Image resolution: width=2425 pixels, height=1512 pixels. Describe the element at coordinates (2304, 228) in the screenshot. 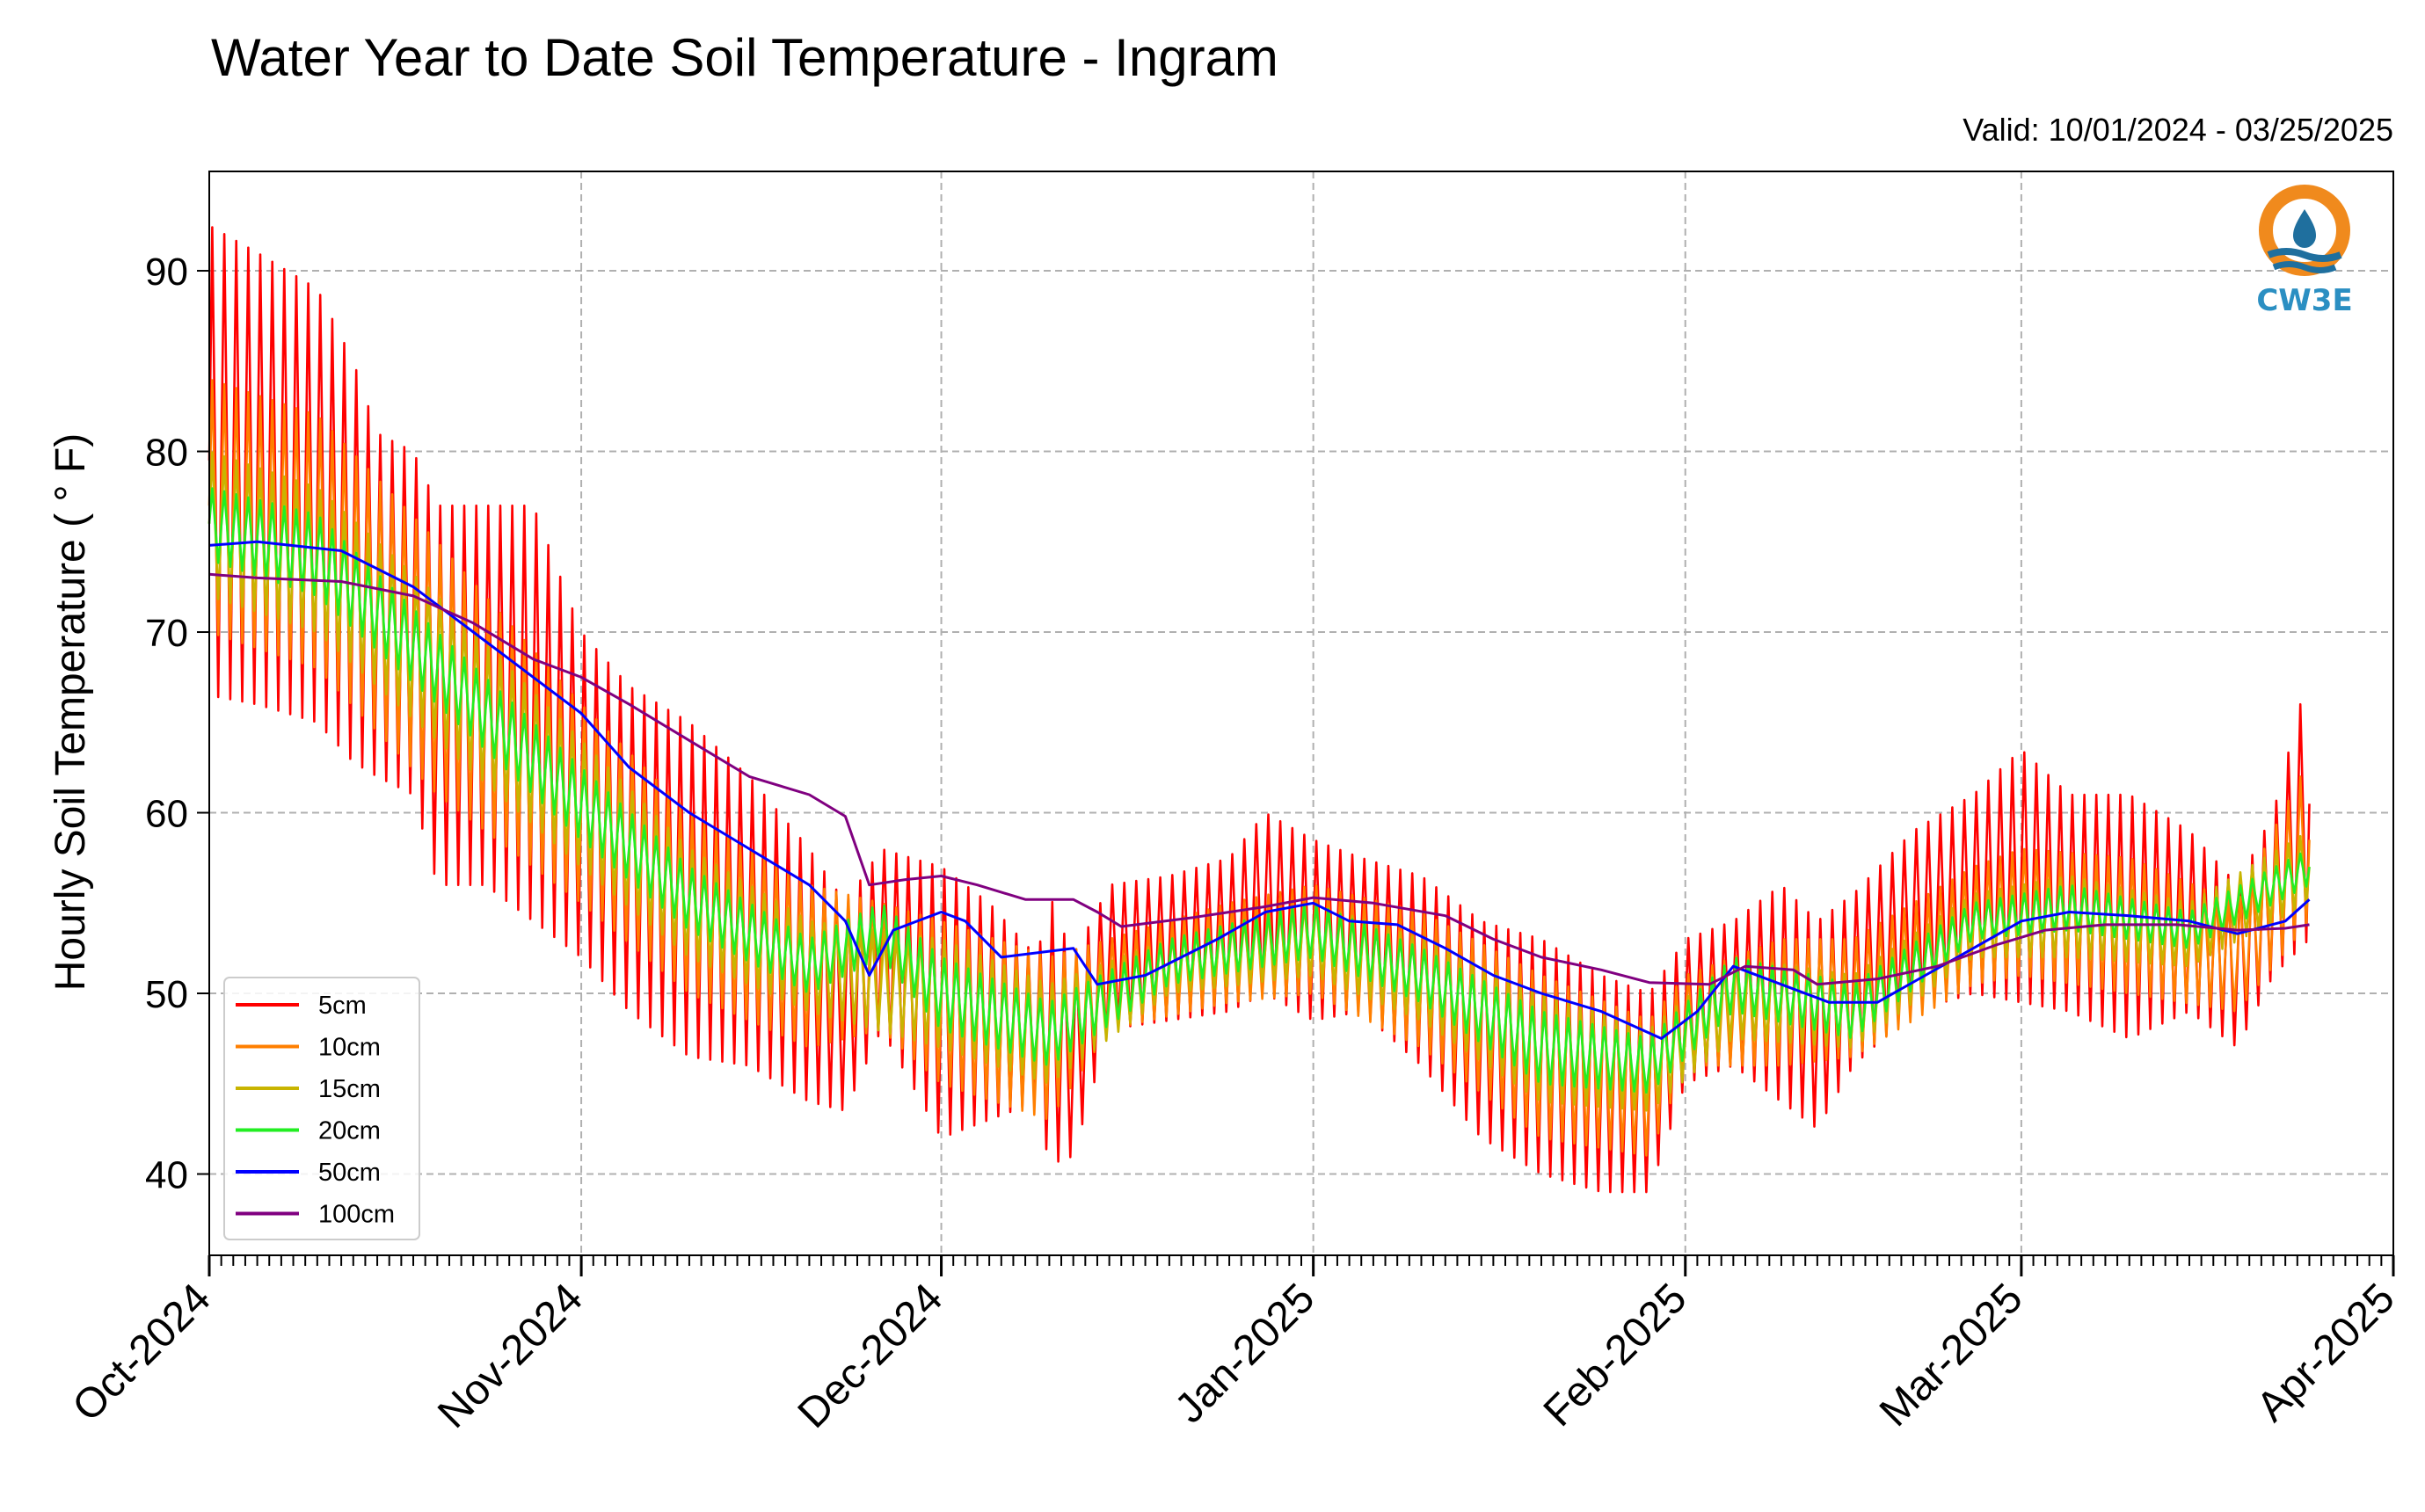

I see `logo-water-icon` at that location.